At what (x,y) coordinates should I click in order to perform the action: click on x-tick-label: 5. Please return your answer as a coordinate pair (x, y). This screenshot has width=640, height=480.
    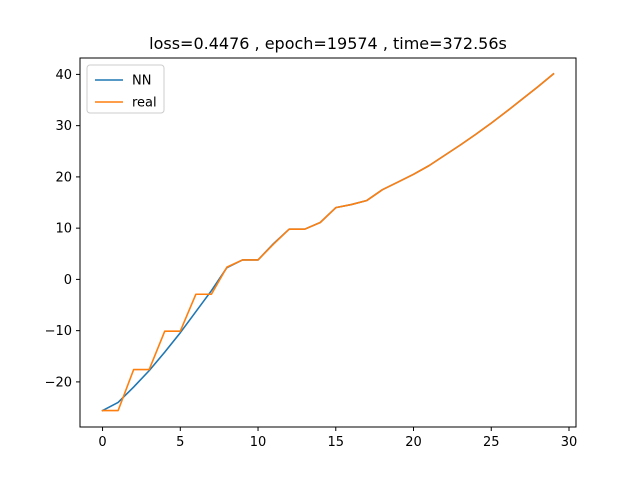
    Looking at the image, I should click on (180, 442).